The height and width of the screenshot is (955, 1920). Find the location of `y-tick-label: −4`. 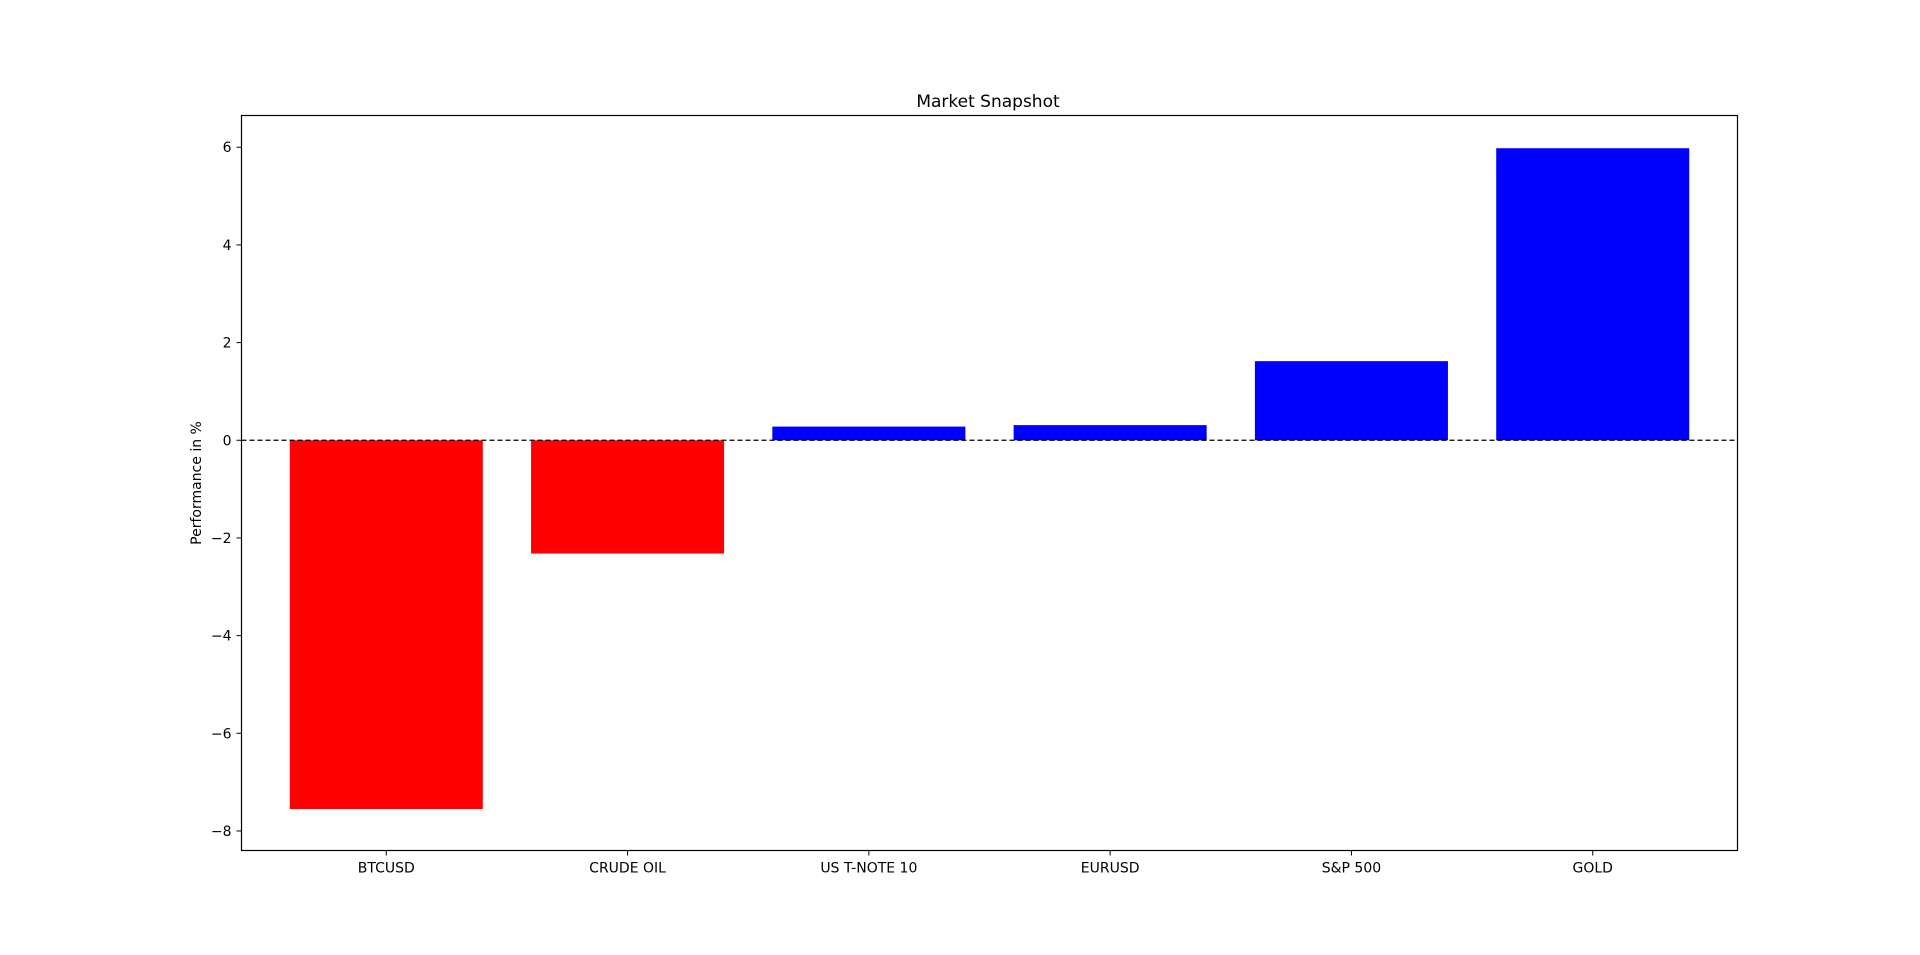

y-tick-label: −4 is located at coordinates (221, 637).